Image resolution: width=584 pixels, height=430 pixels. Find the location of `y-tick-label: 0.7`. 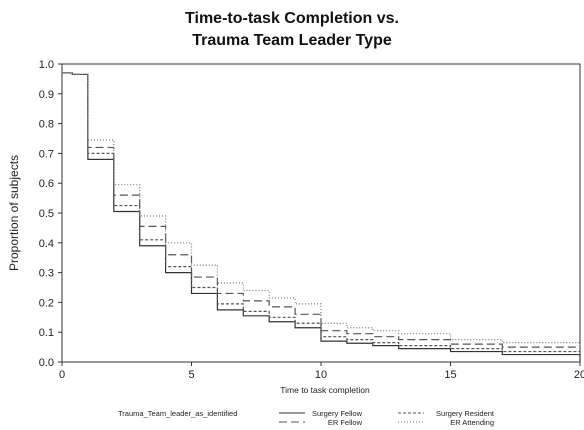

y-tick-label: 0.7 is located at coordinates (46, 154).